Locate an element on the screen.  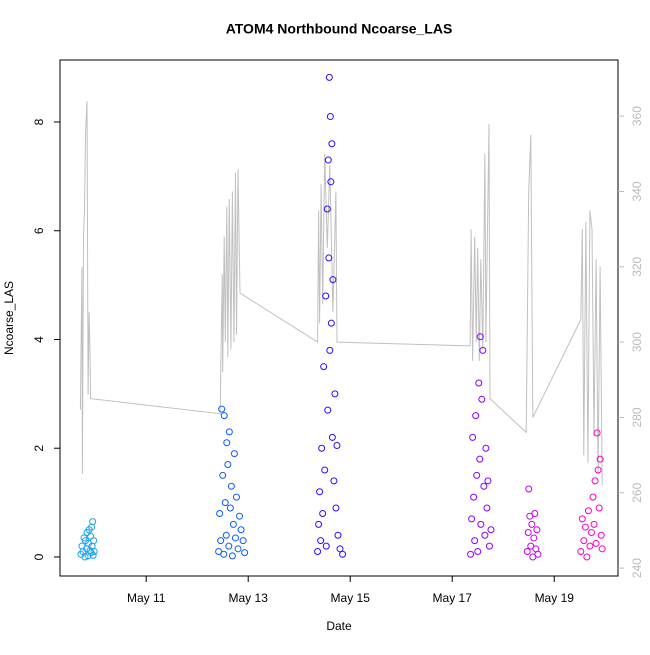
chart-title: ATOM4 Northbound Ncoarse_LAS is located at coordinates (339, 29).